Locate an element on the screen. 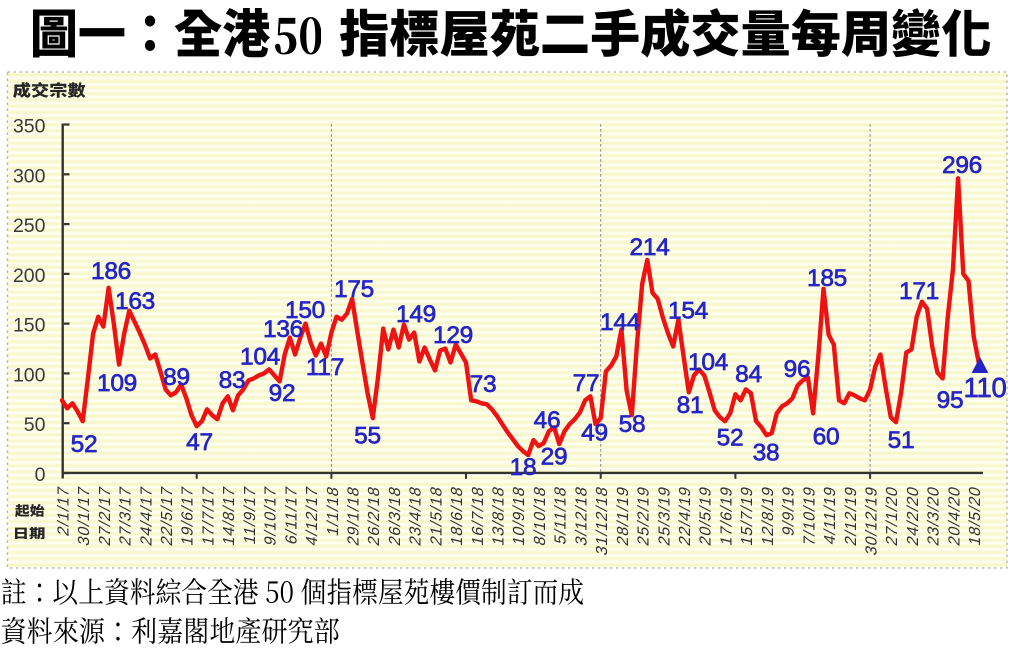 Image resolution: width=1024 pixels, height=654 pixels. svg-text: 10/9/18 is located at coordinates (519, 515).